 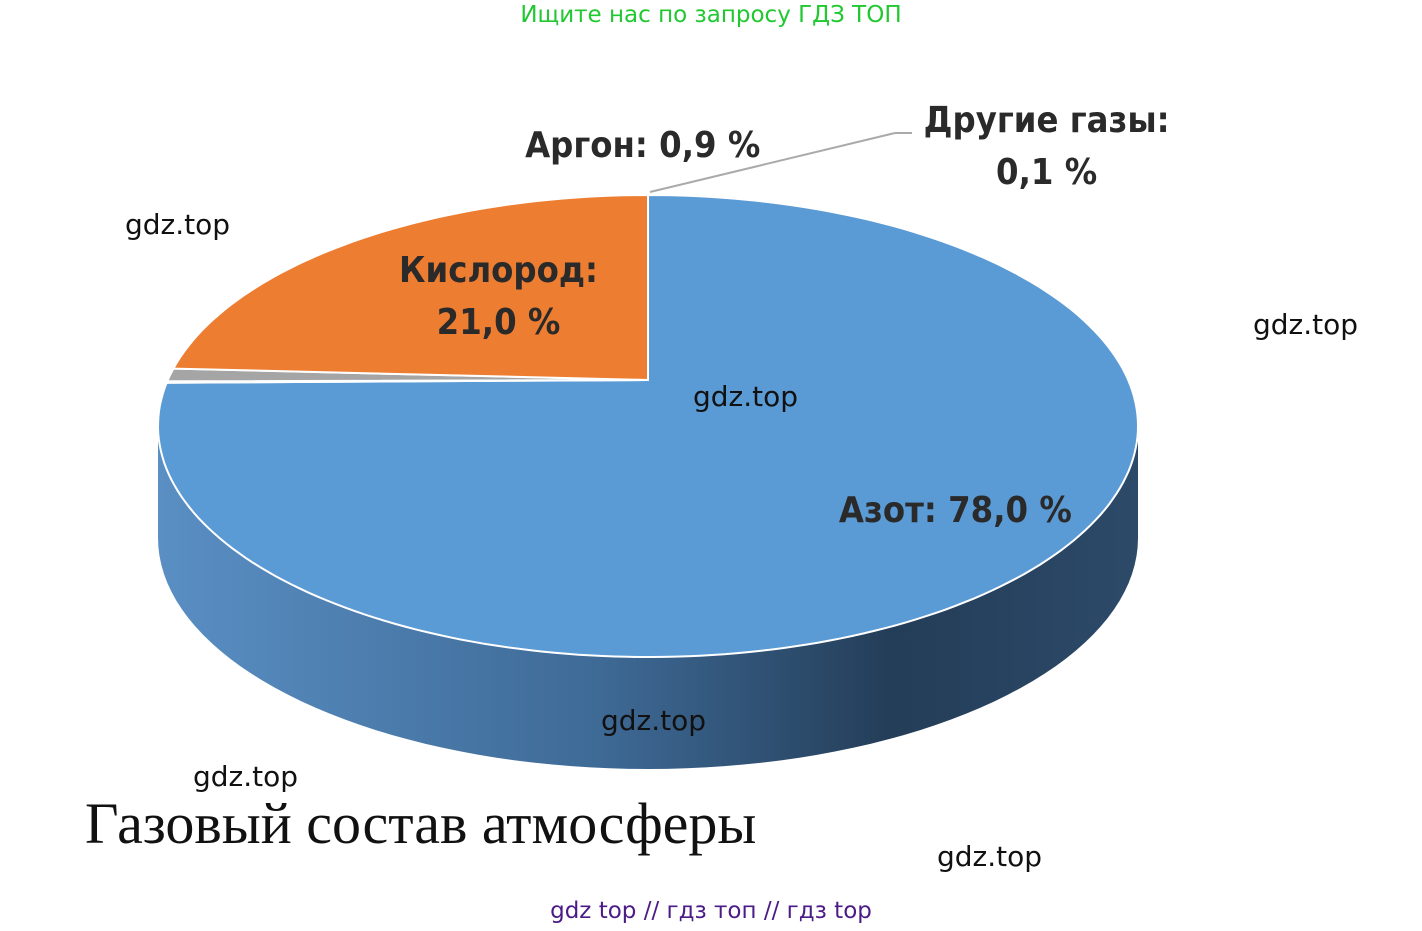 I want to click on label-oxygen-name: Кислород:, so click(x=499, y=270).